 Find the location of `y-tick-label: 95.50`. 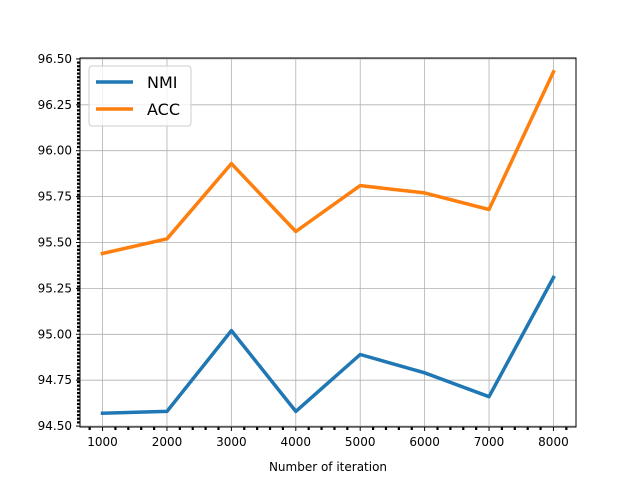

y-tick-label: 95.50 is located at coordinates (55, 243).